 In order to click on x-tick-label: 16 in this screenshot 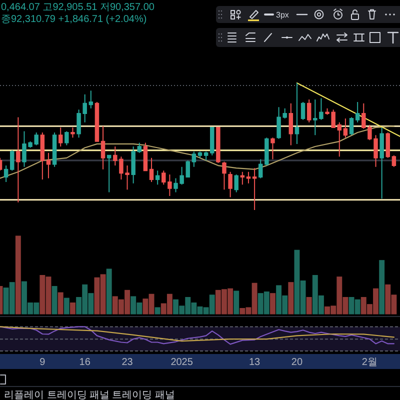, I will do `click(85, 362)`.